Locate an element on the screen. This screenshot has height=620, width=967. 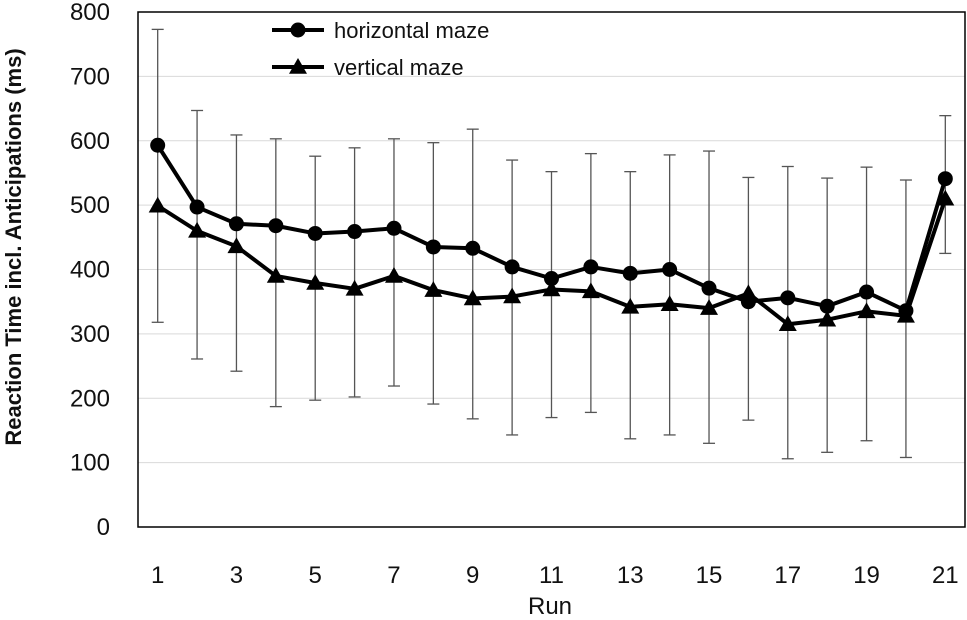
y-tick-label: 300 is located at coordinates (90, 334).